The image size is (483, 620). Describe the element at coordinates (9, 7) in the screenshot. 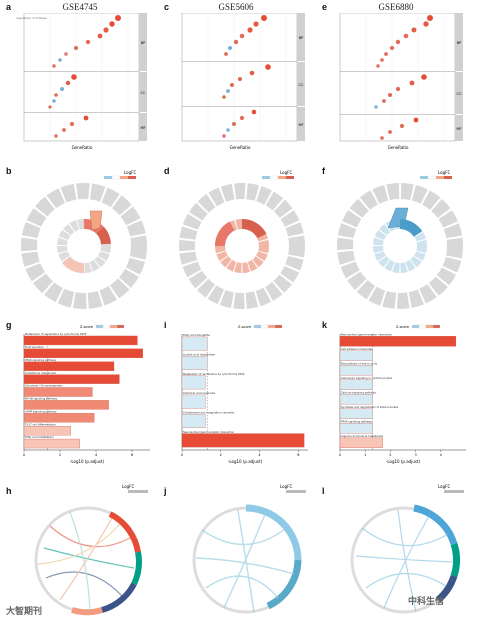

I see `panel-label-a: a` at that location.